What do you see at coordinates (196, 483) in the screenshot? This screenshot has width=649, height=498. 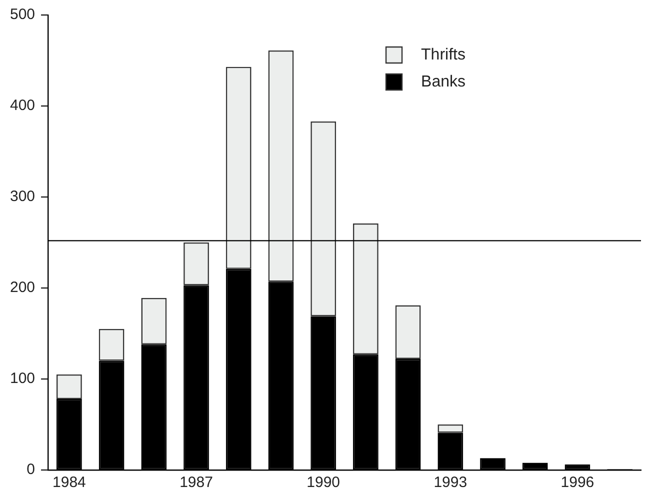 I see `x-tick-label: 1987` at bounding box center [196, 483].